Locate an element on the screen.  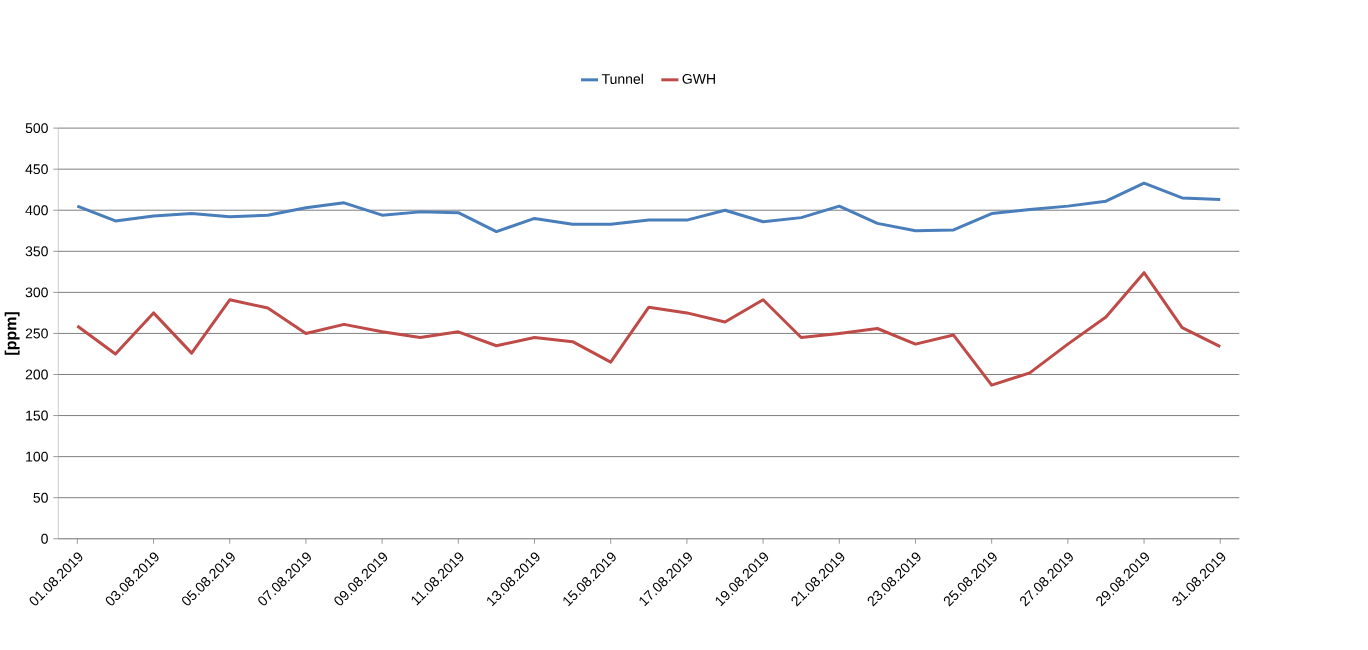
y-tick-label: 400 is located at coordinates (36, 210).